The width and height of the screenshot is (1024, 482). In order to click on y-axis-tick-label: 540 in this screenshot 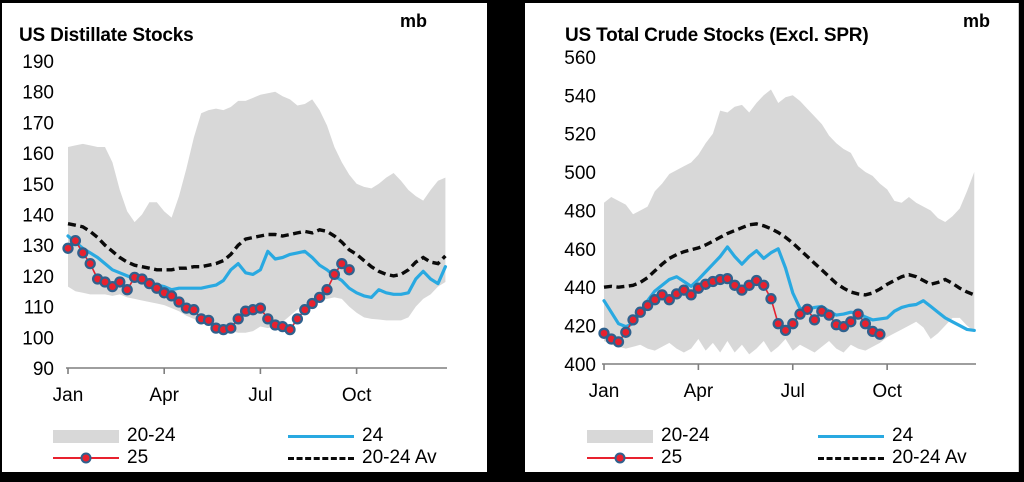, I will do `click(580, 96)`.